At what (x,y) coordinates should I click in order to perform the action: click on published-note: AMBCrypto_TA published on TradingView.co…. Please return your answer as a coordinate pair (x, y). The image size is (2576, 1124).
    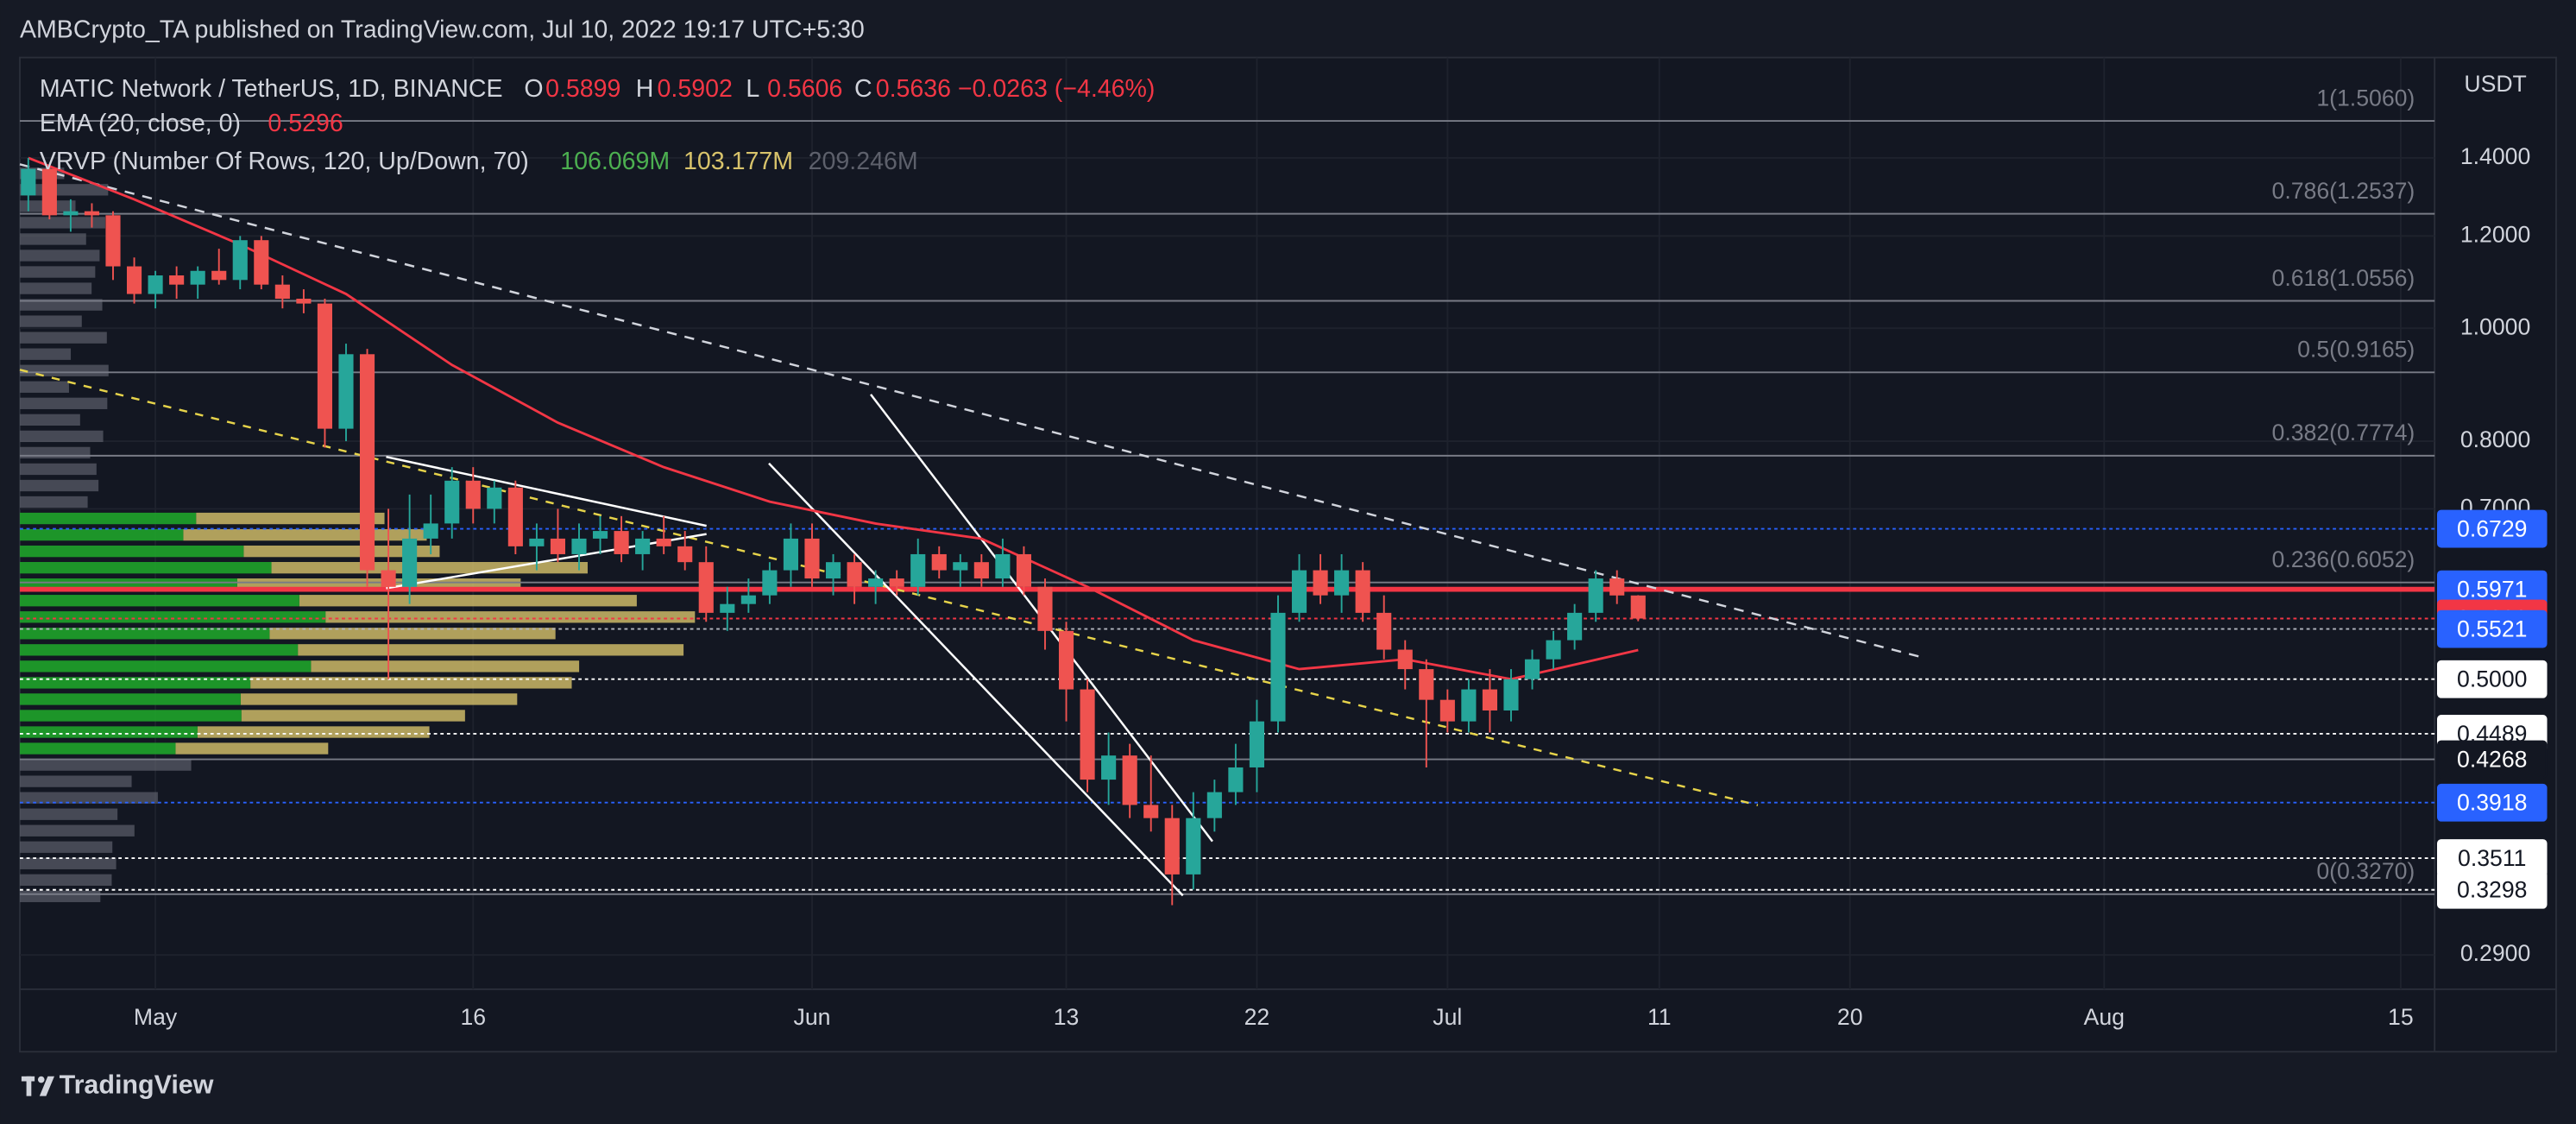
    Looking at the image, I should click on (442, 30).